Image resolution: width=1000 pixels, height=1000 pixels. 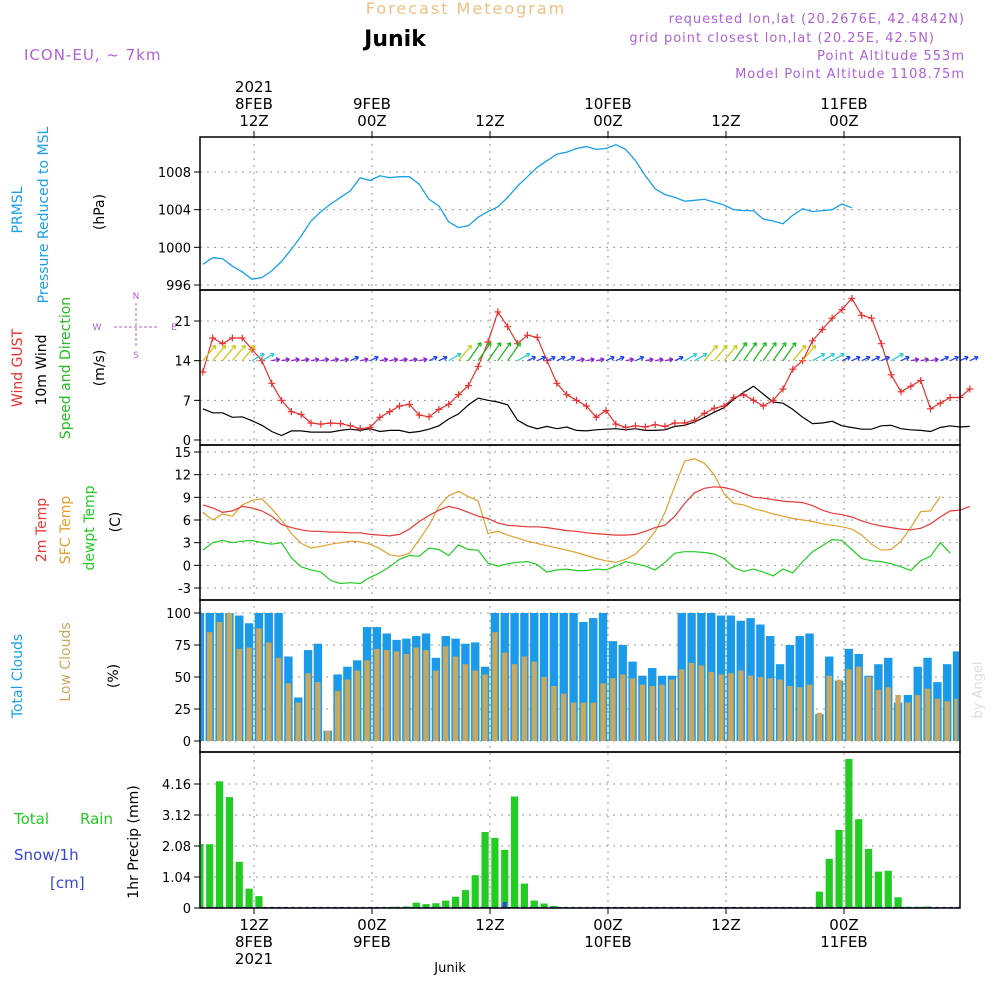 What do you see at coordinates (372, 104) in the screenshot?
I see `top-time-label: 9FEB` at bounding box center [372, 104].